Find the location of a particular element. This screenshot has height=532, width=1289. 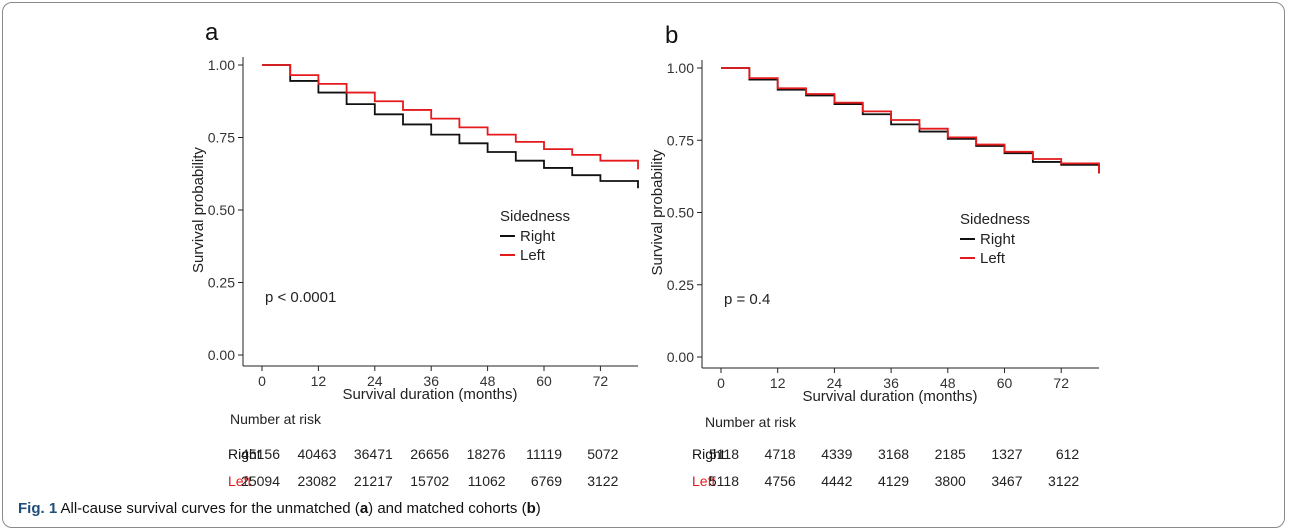

risk-value: 3168 is located at coordinates (893, 454).